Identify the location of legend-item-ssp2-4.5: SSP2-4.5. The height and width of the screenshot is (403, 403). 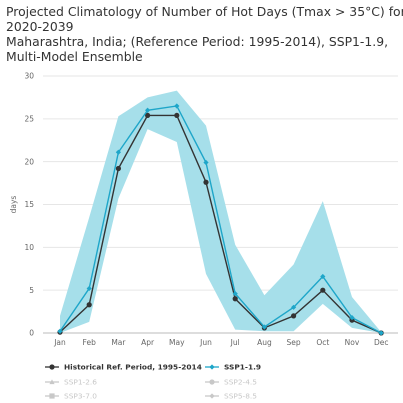
(231, 382).